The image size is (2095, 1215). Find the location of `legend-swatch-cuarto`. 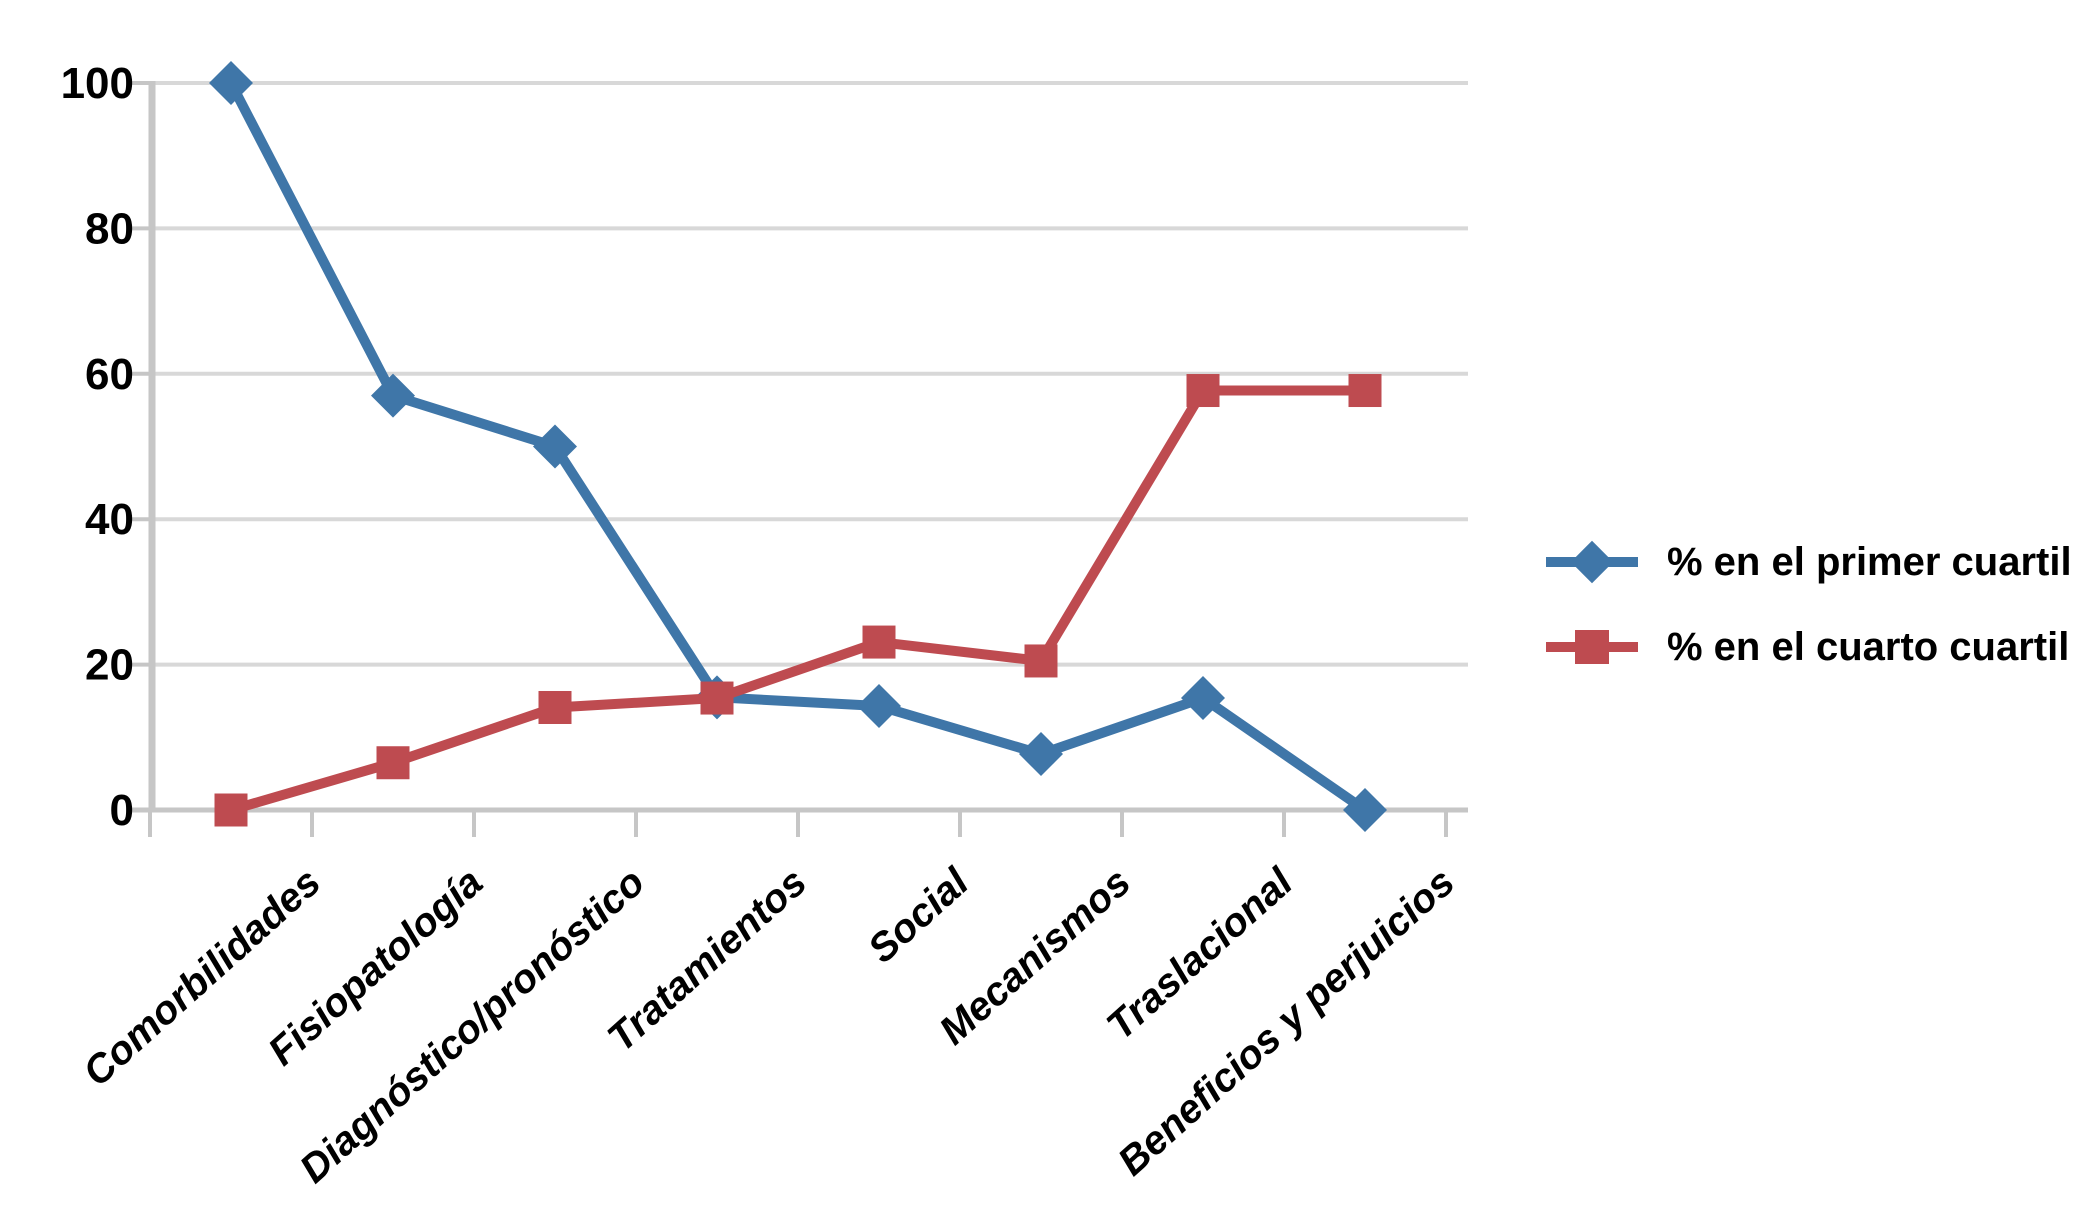

legend-swatch-cuarto is located at coordinates (1592, 647).